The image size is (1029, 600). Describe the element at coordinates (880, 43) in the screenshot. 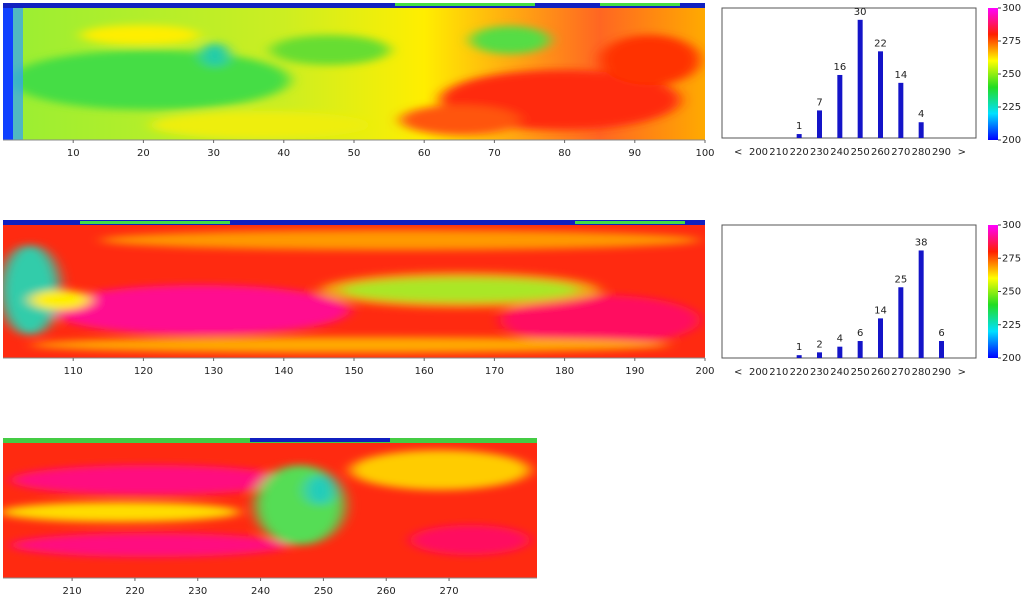

I see `value-label: 22` at that location.